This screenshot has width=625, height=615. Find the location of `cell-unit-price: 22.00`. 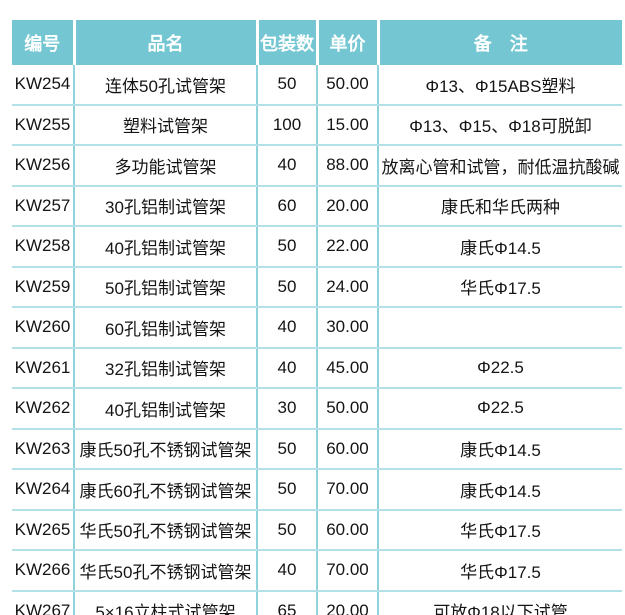

cell-unit-price: 22.00 is located at coordinates (347, 247).